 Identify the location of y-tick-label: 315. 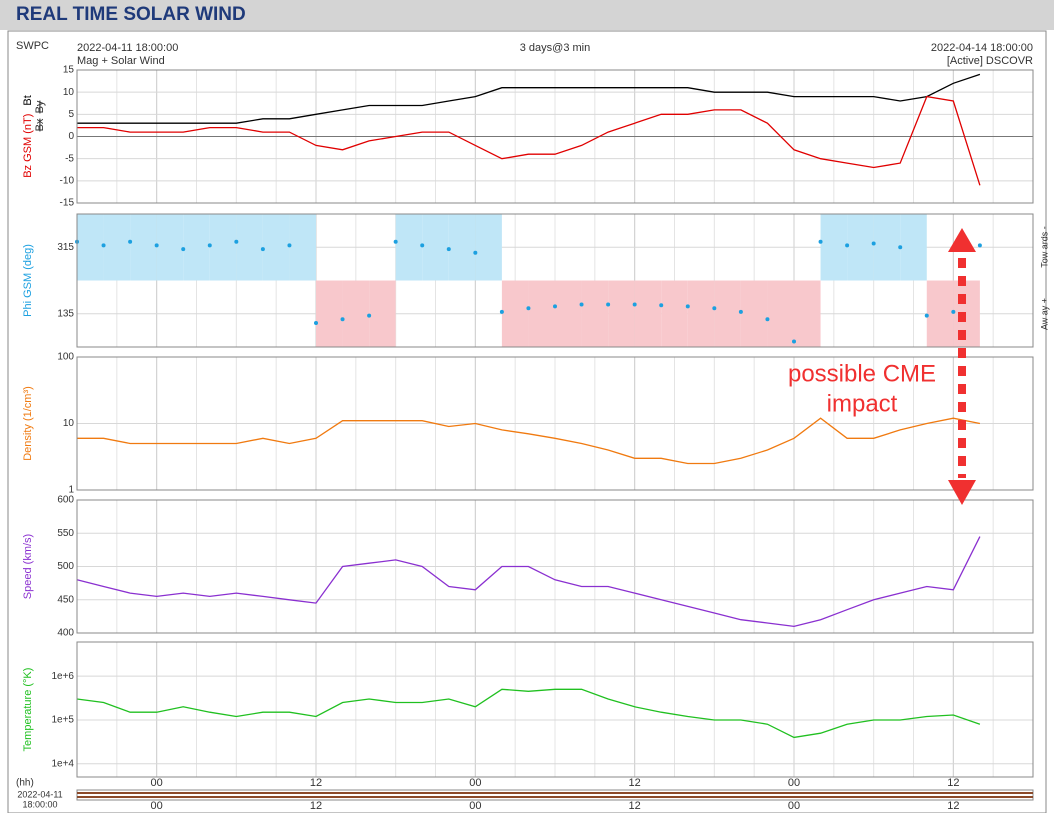
(65, 247).